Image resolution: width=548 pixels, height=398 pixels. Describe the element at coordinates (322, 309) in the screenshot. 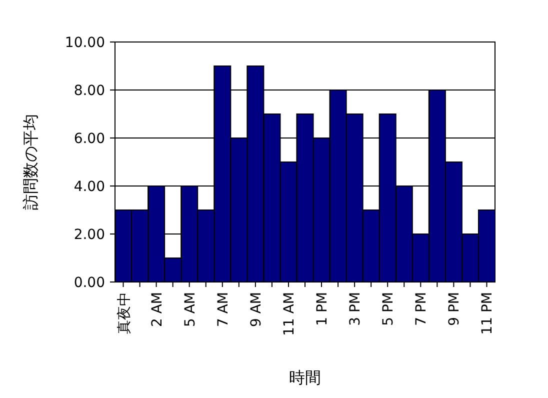

I see `x-tick-label: 1 PM` at that location.